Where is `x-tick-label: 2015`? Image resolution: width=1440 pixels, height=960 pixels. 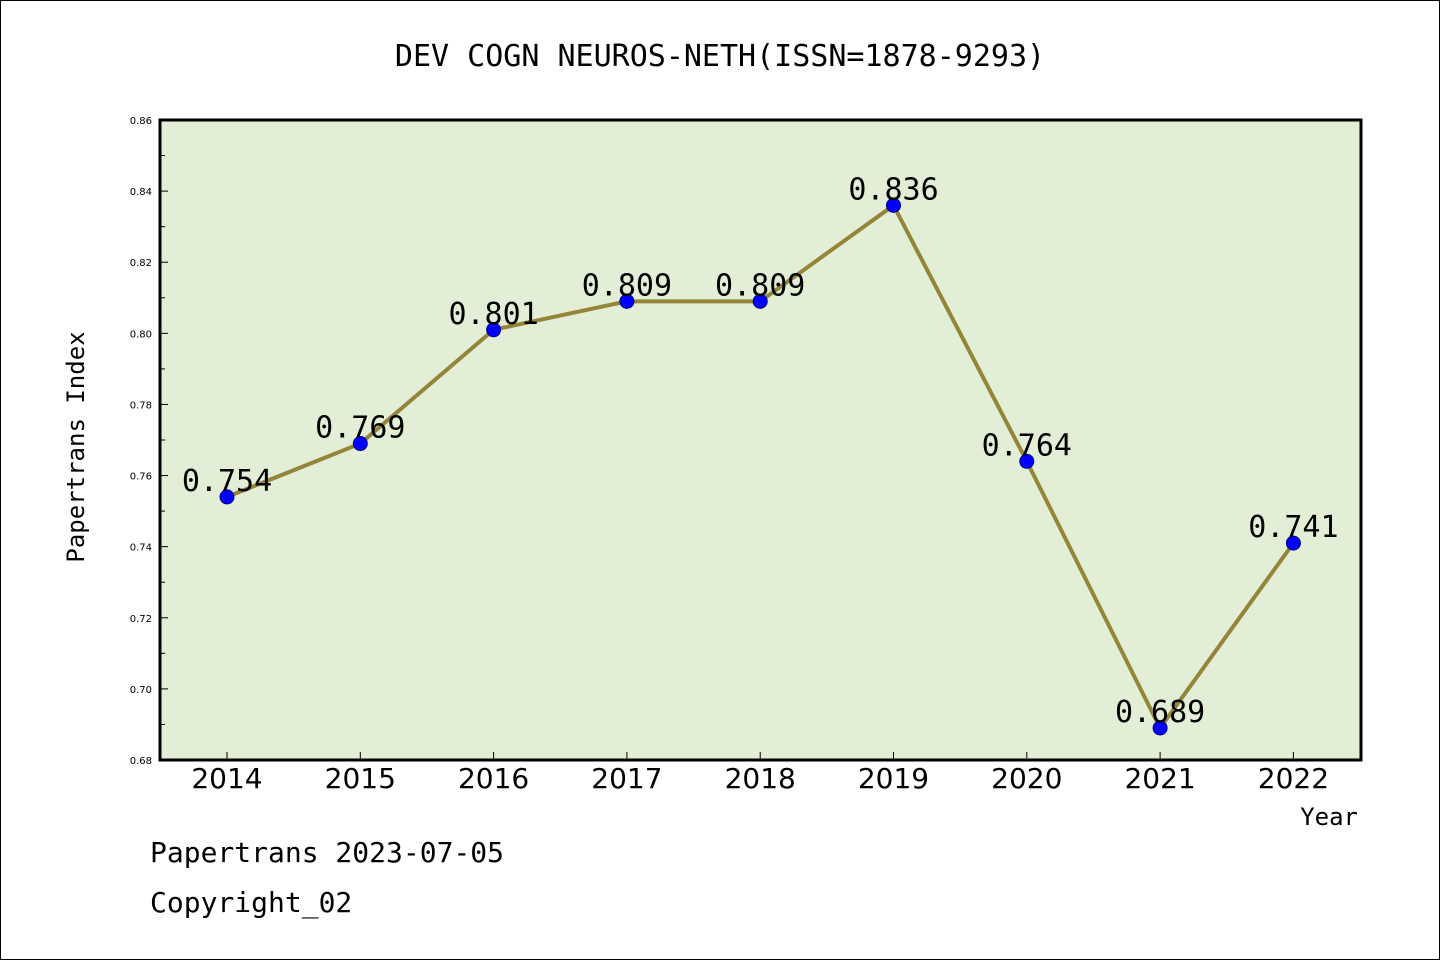
x-tick-label: 2015 is located at coordinates (360, 778).